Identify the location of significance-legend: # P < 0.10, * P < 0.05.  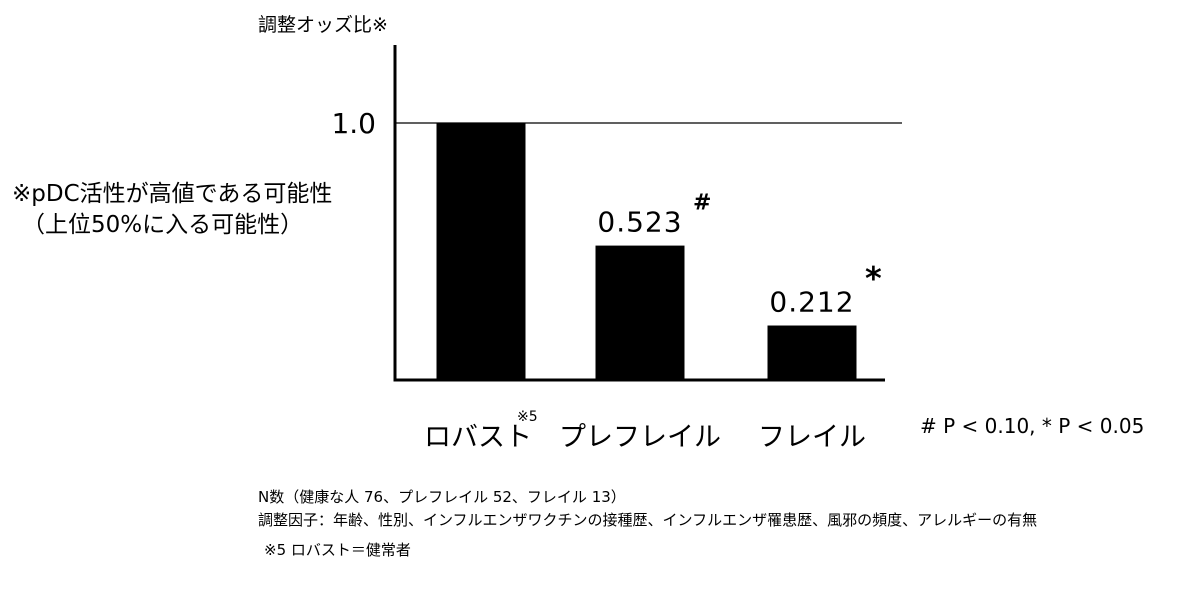
(1032, 426).